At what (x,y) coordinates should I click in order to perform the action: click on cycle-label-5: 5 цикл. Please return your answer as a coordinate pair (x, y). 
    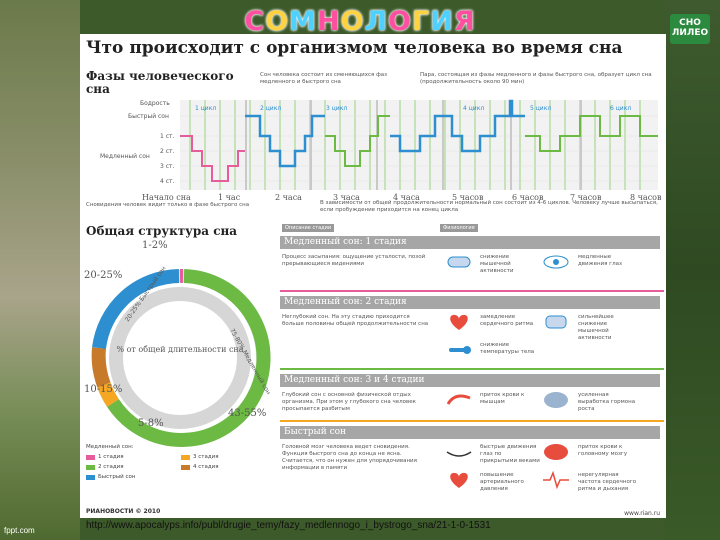
    Looking at the image, I should click on (540, 108).